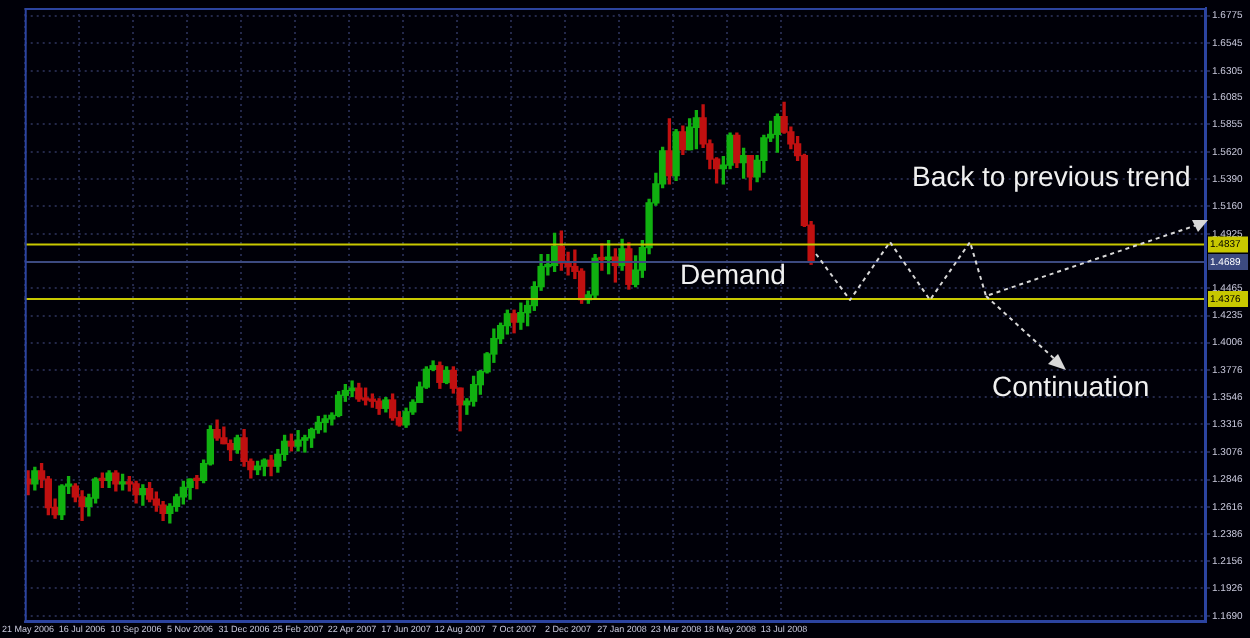 The width and height of the screenshot is (1250, 638). I want to click on annotation: Back to previous trend, so click(1051, 176).